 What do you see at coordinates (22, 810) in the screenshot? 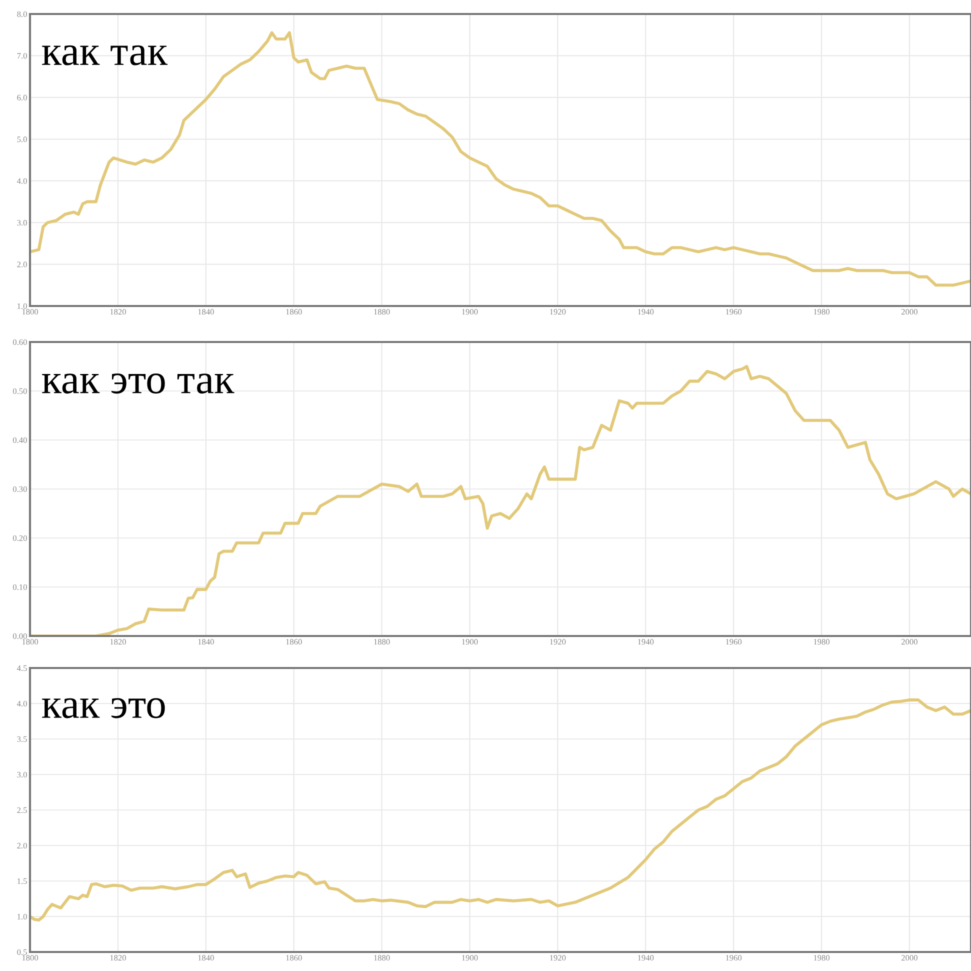
I see `y-tick-label: 2.5` at bounding box center [22, 810].